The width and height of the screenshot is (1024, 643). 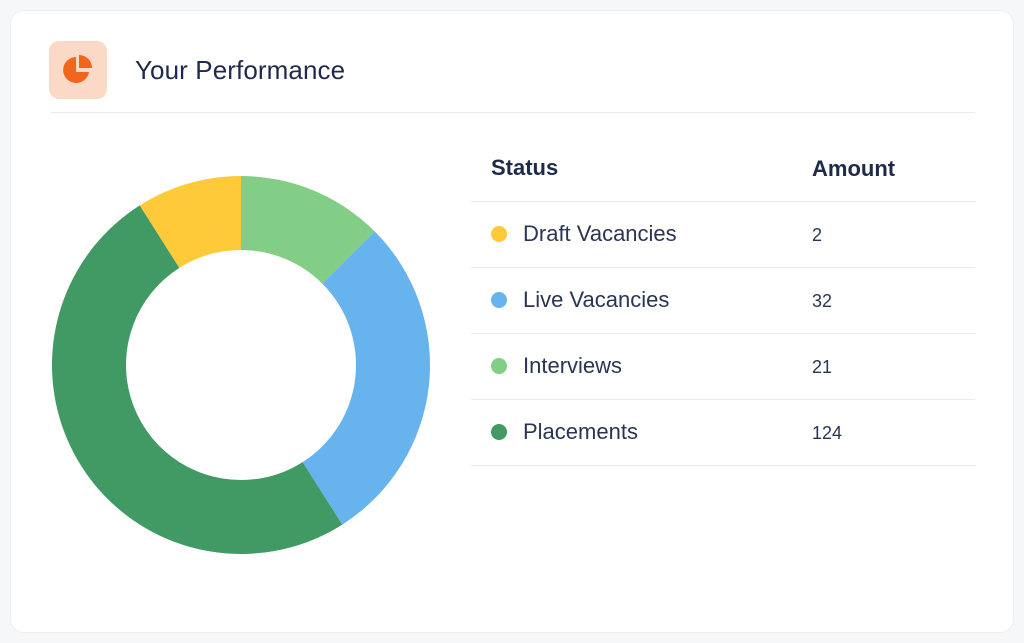 I want to click on table-row-placements: Placements 124, so click(x=723, y=433).